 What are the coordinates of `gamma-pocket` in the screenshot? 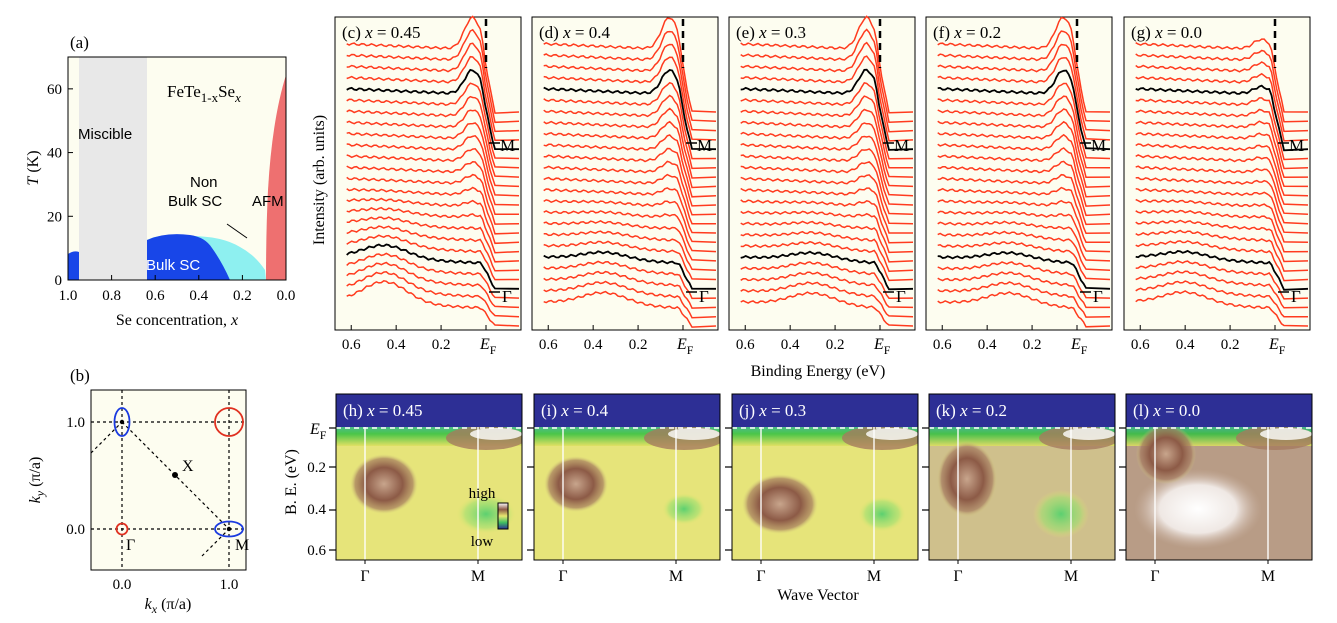 It's located at (122, 529).